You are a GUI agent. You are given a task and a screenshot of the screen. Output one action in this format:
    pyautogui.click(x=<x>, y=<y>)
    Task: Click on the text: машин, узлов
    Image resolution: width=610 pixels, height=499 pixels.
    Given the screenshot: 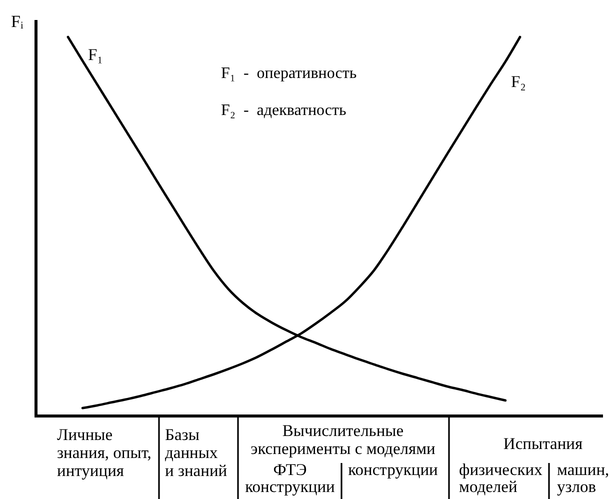 What is the action you would take?
    pyautogui.click(x=583, y=478)
    